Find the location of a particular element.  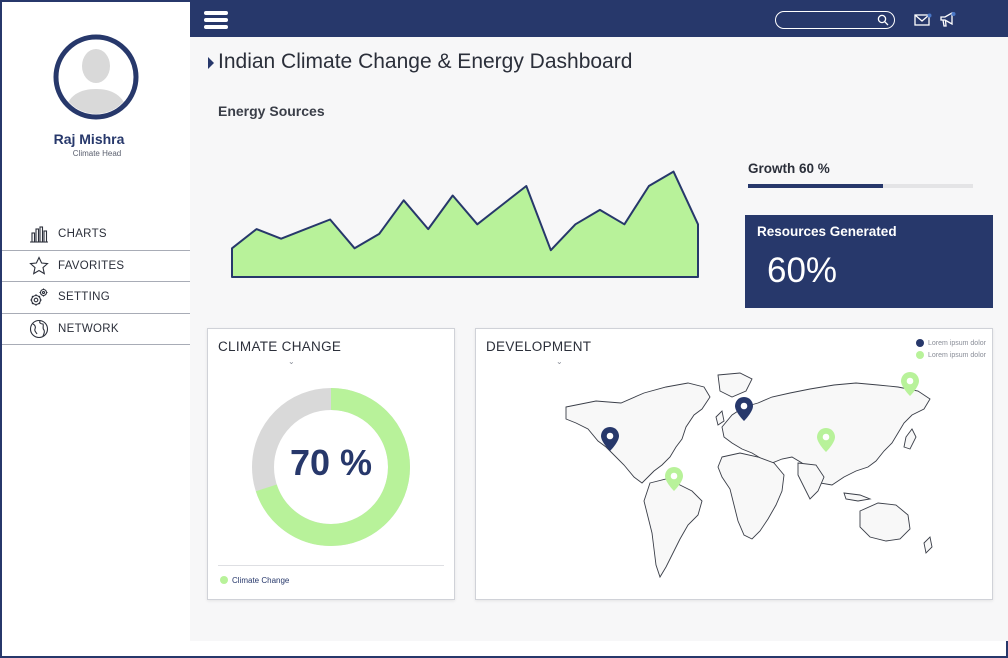

gear-icon is located at coordinates (39, 297).